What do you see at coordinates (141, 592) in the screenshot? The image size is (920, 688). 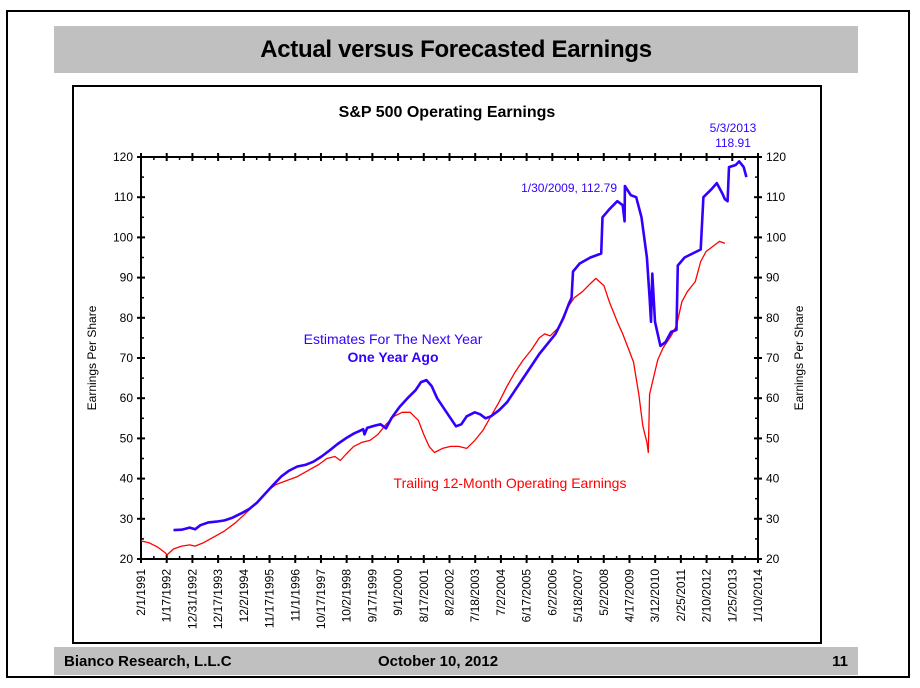 I see `x-tick-label: 2/1/1991` at bounding box center [141, 592].